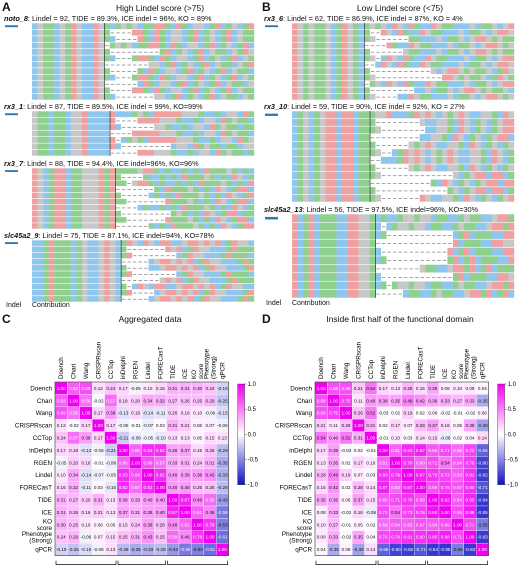 This screenshot has height=565, width=520. I want to click on heatmap-value: 0.35, so click(395, 400).